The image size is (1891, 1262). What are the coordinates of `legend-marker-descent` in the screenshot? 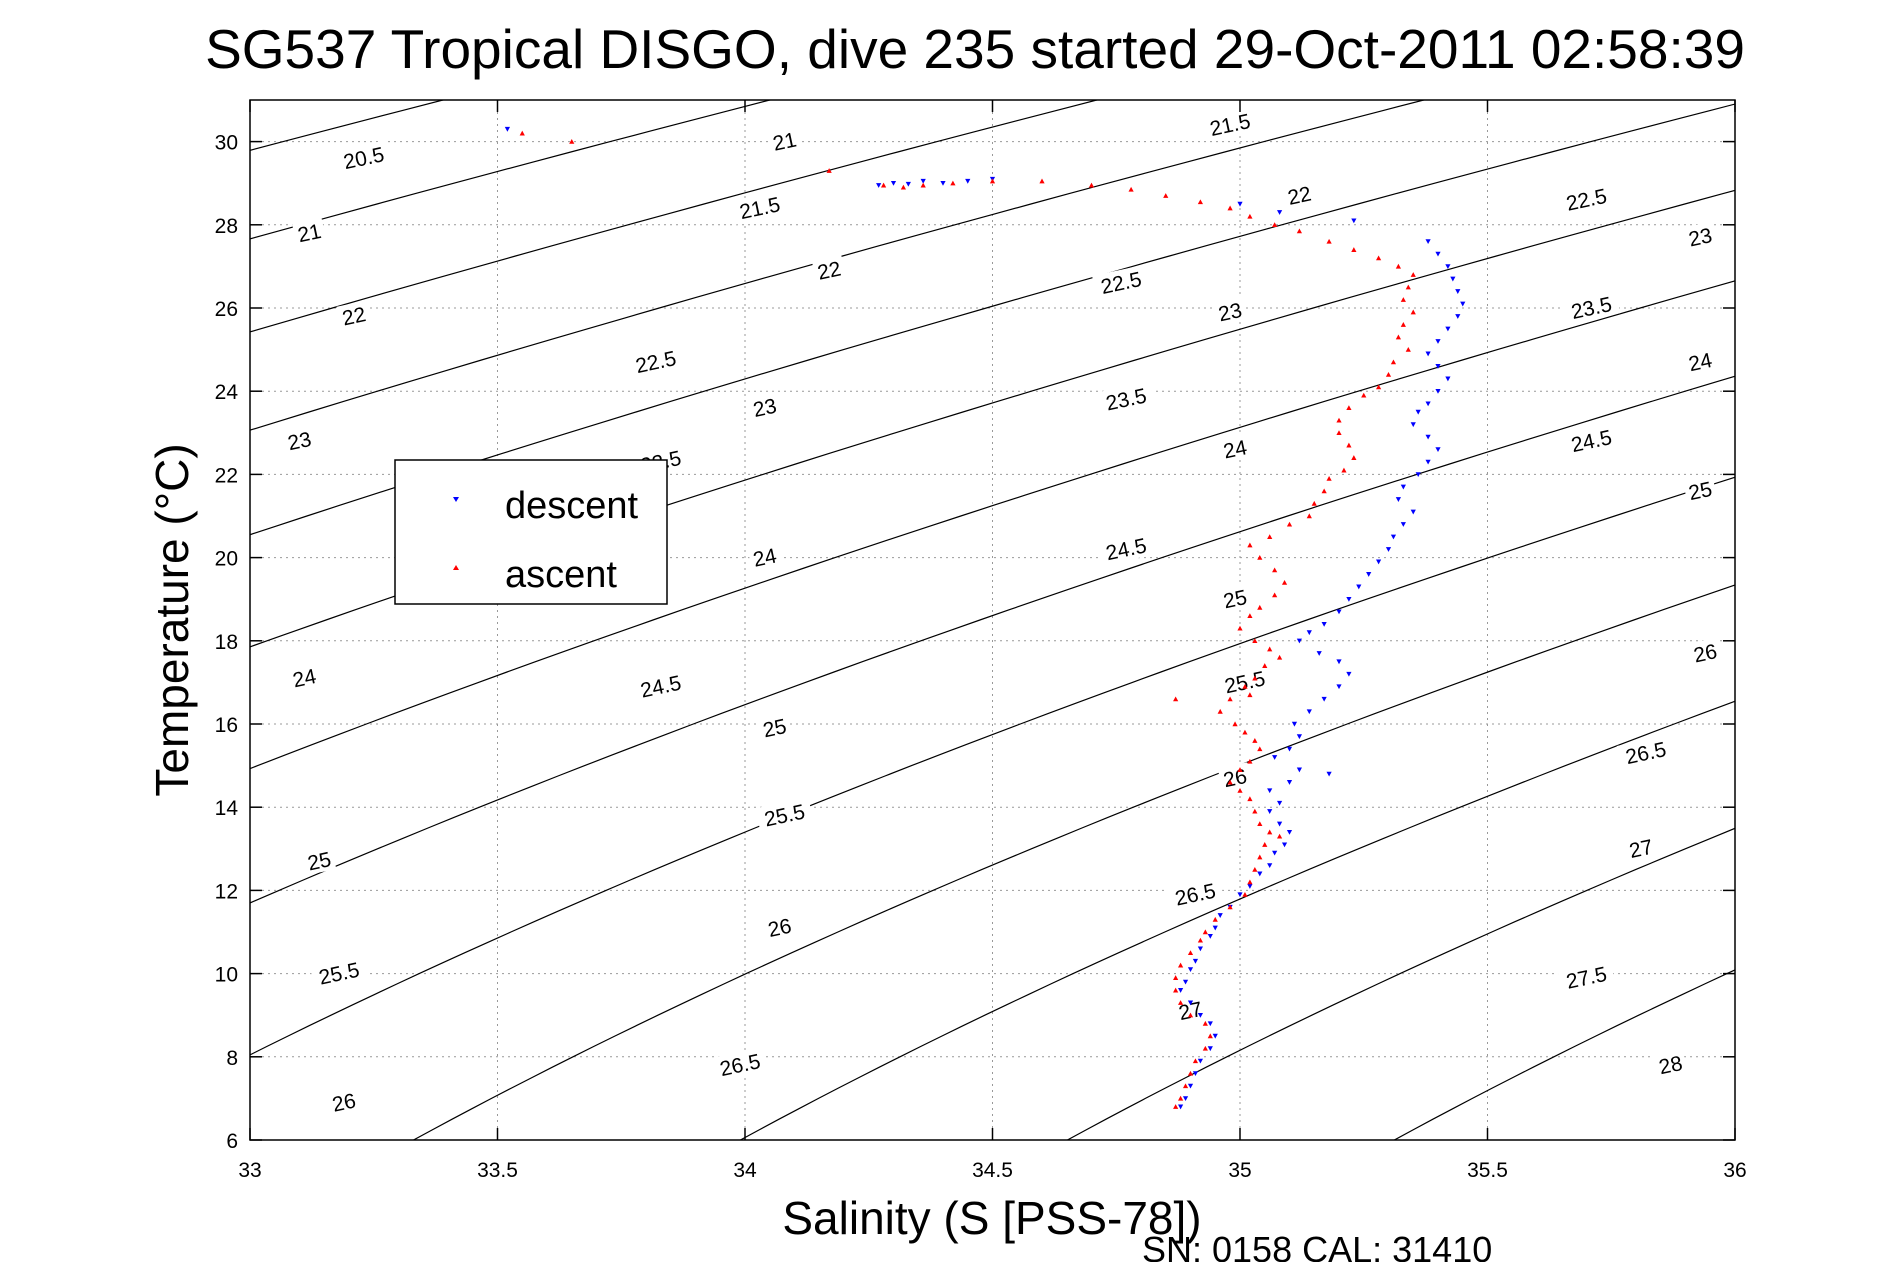 It's located at (456, 499).